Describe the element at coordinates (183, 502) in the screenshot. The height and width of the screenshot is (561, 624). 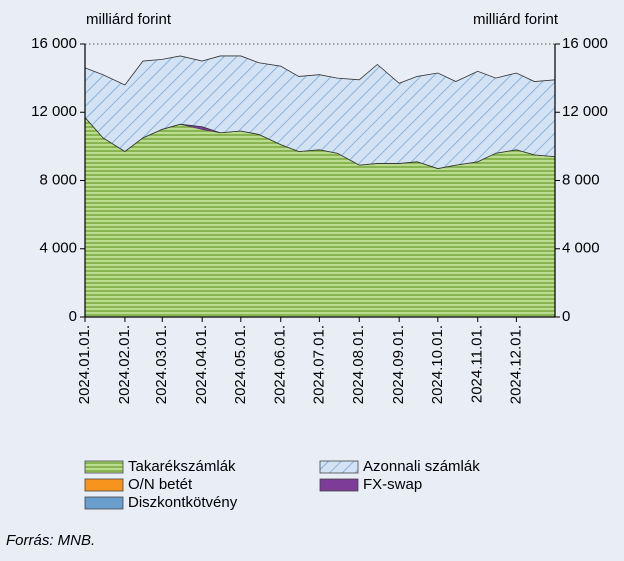
I see `legend-label: Diszkontkötvény` at that location.